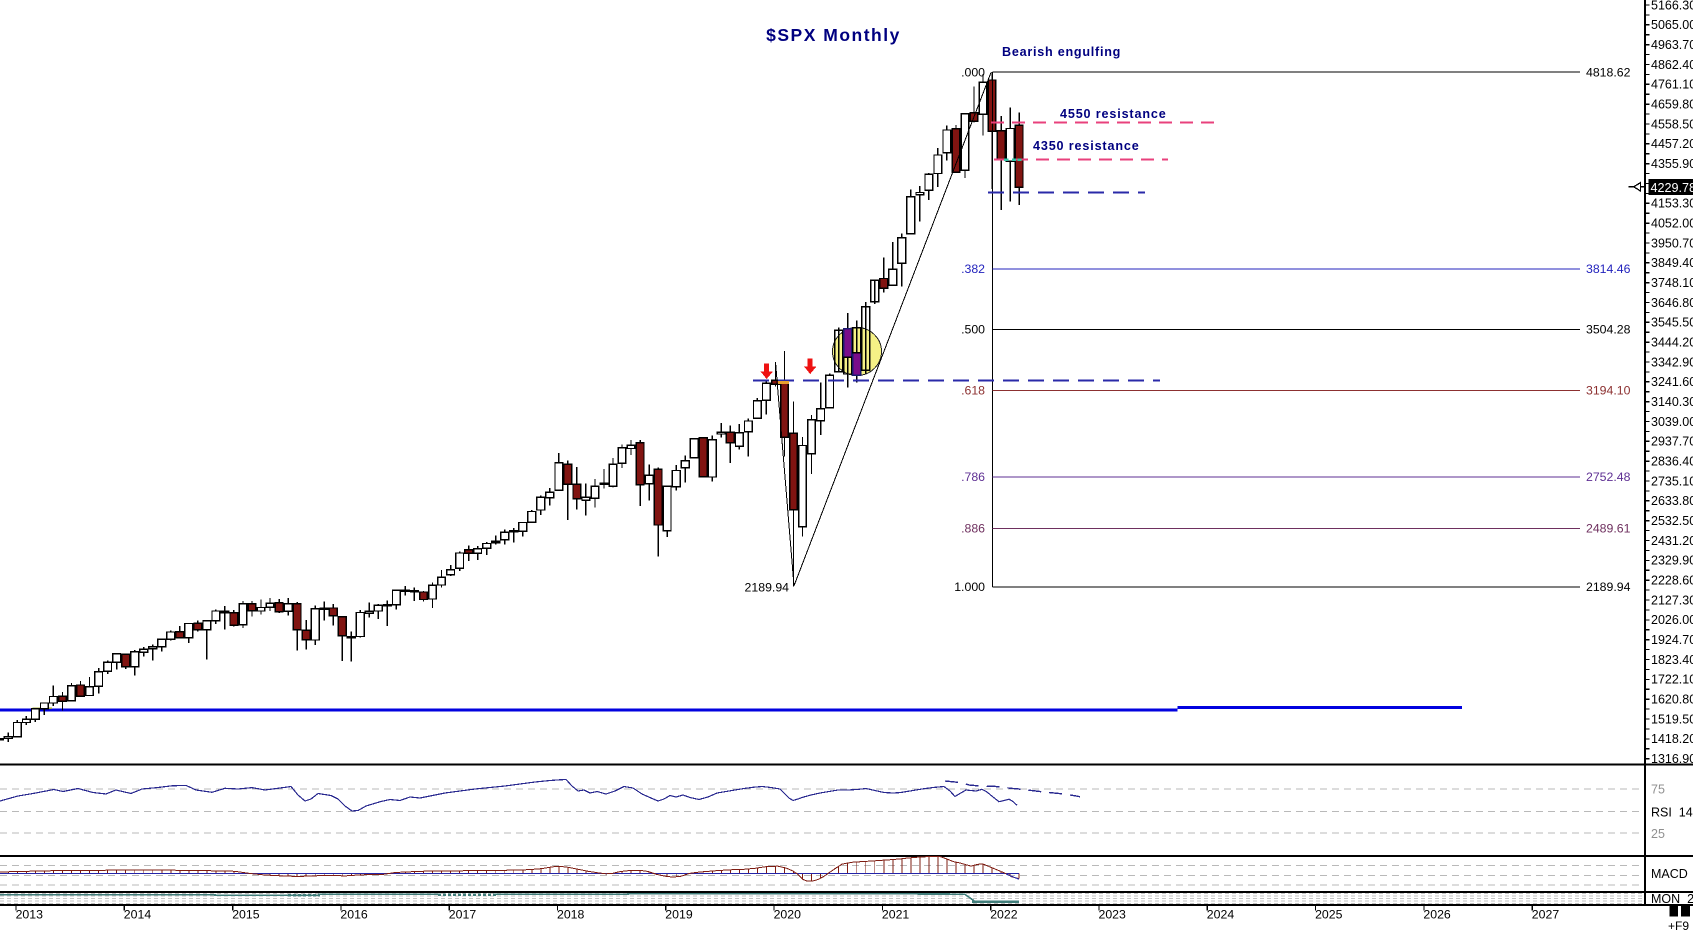 This screenshot has width=1693, height=931. What do you see at coordinates (973, 477) in the screenshot?
I see `svg-text: .786` at bounding box center [973, 477].